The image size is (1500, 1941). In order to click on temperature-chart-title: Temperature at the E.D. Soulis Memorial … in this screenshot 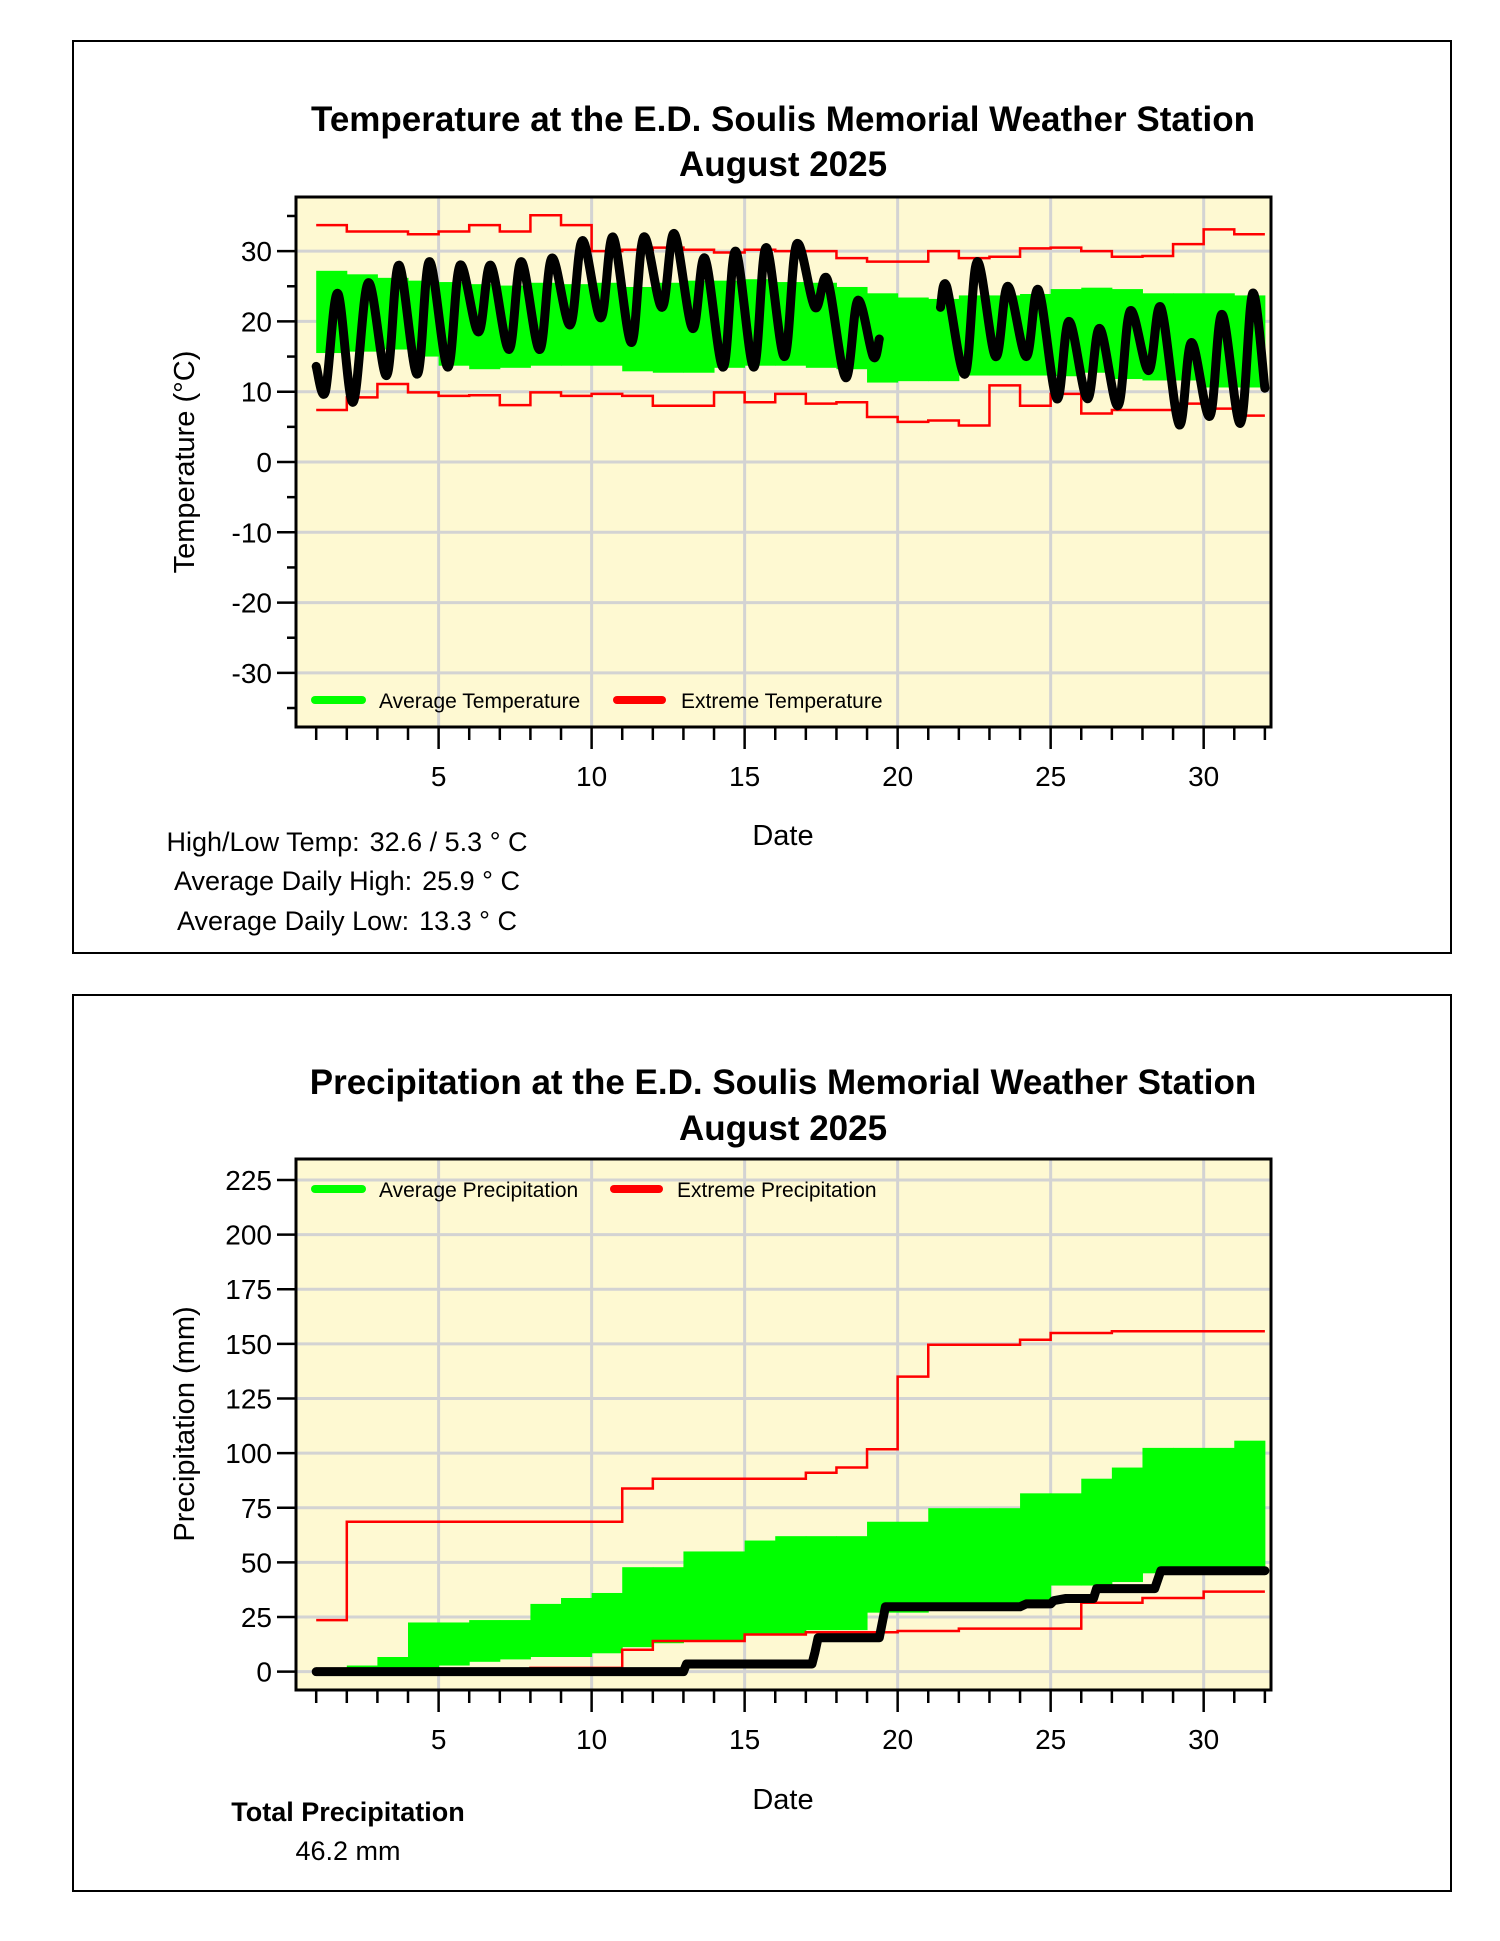, I will do `click(783, 119)`.